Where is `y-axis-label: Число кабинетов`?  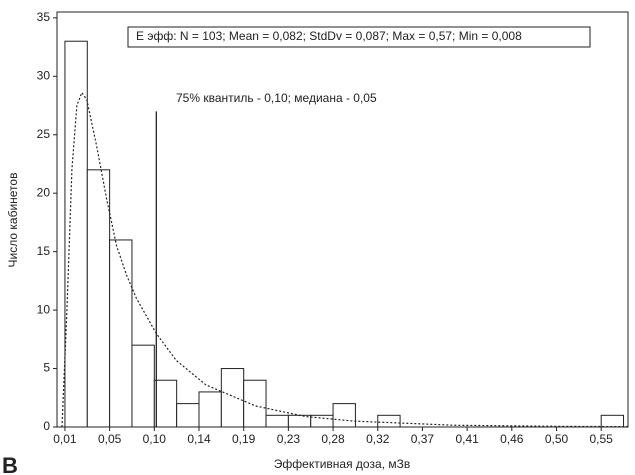
y-axis-label: Число кабинетов is located at coordinates (13, 220).